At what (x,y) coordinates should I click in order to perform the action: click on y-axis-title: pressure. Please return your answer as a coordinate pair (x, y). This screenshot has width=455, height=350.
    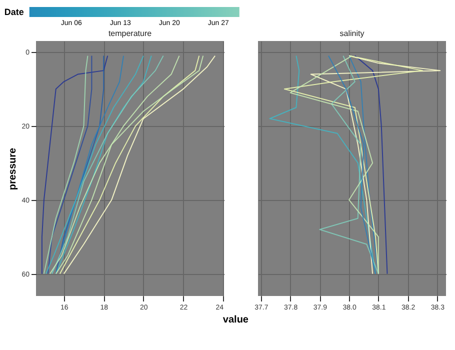
    Looking at the image, I should click on (13, 168).